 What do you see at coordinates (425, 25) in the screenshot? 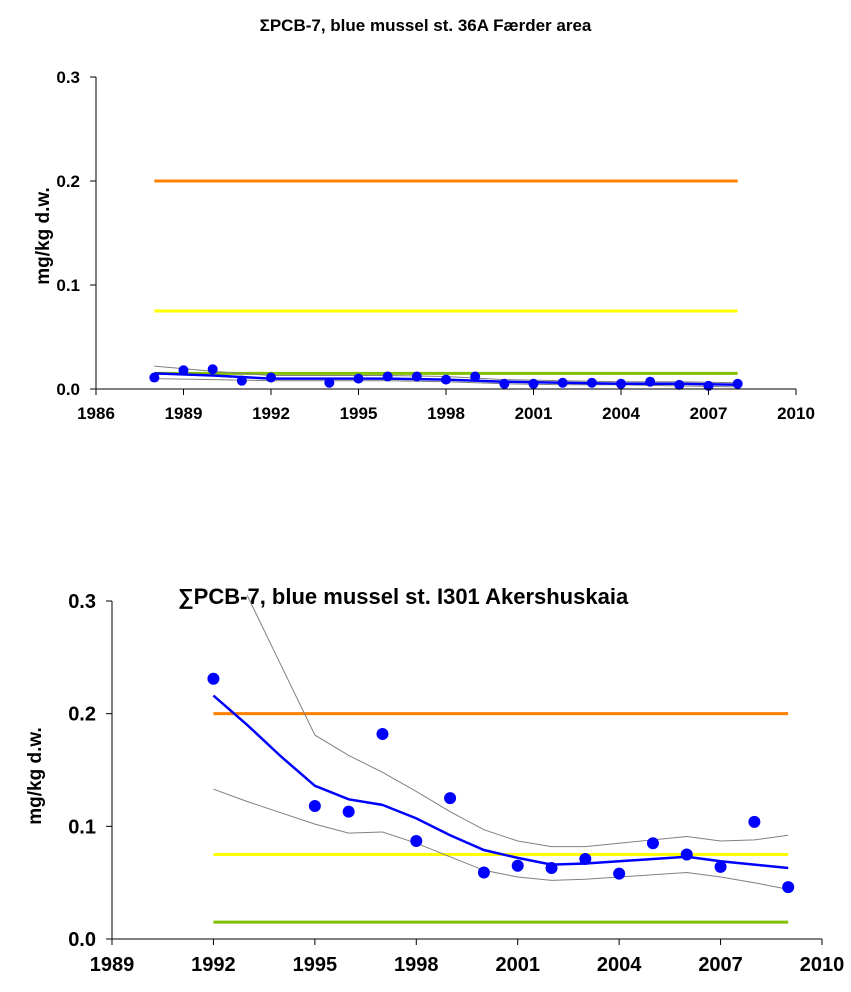
I see `chart-title: ΣPCB-7, blue mussel st. 36A Færder area` at bounding box center [425, 25].